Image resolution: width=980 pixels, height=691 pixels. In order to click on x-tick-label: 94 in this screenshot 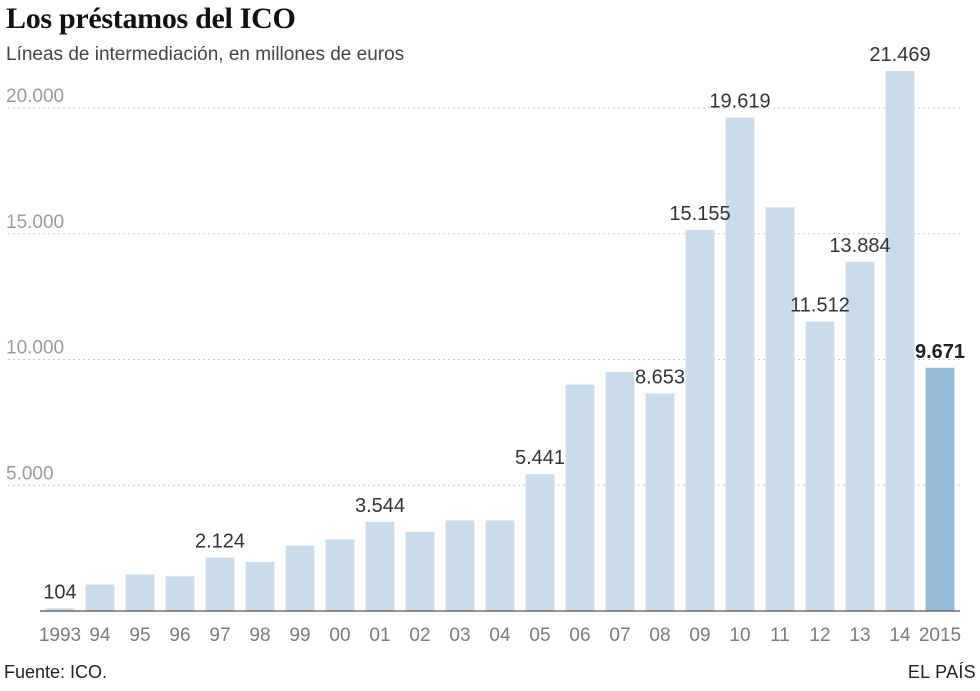, I will do `click(100, 635)`.